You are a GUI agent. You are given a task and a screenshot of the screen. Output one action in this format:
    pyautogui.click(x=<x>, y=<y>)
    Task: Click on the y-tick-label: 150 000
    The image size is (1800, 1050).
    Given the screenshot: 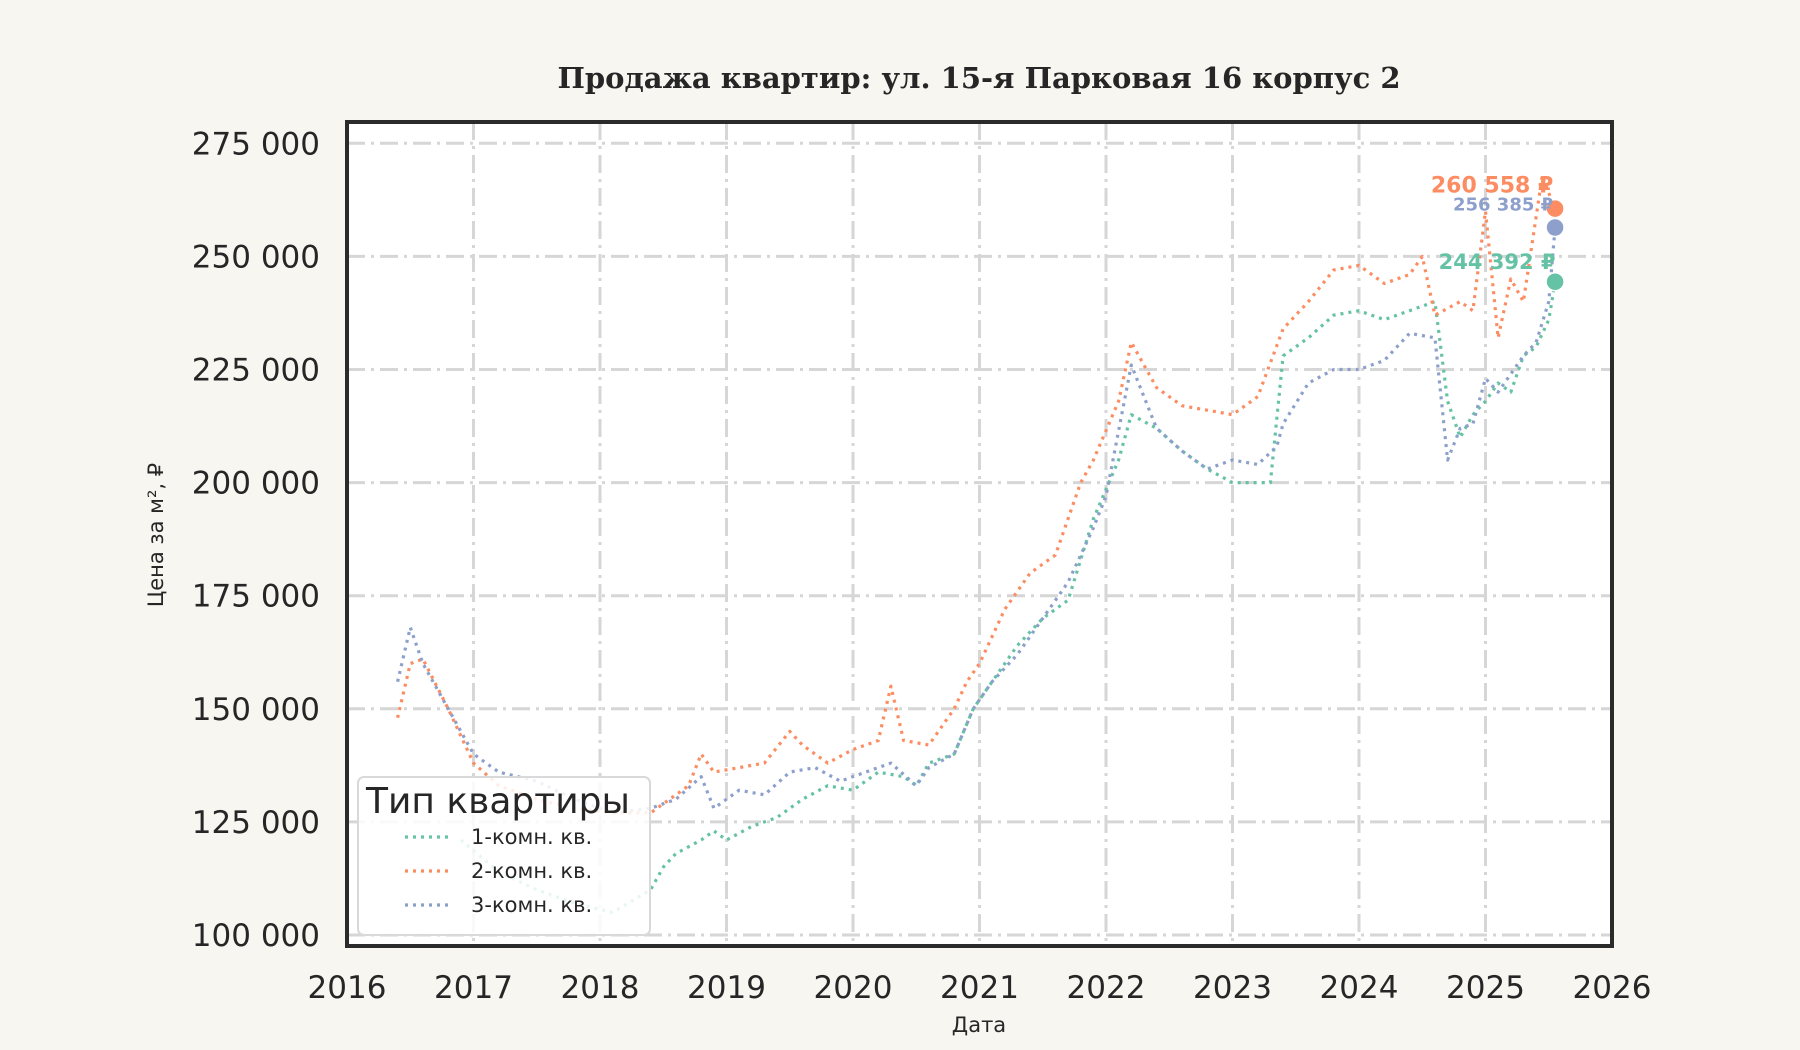 What is the action you would take?
    pyautogui.click(x=256, y=710)
    